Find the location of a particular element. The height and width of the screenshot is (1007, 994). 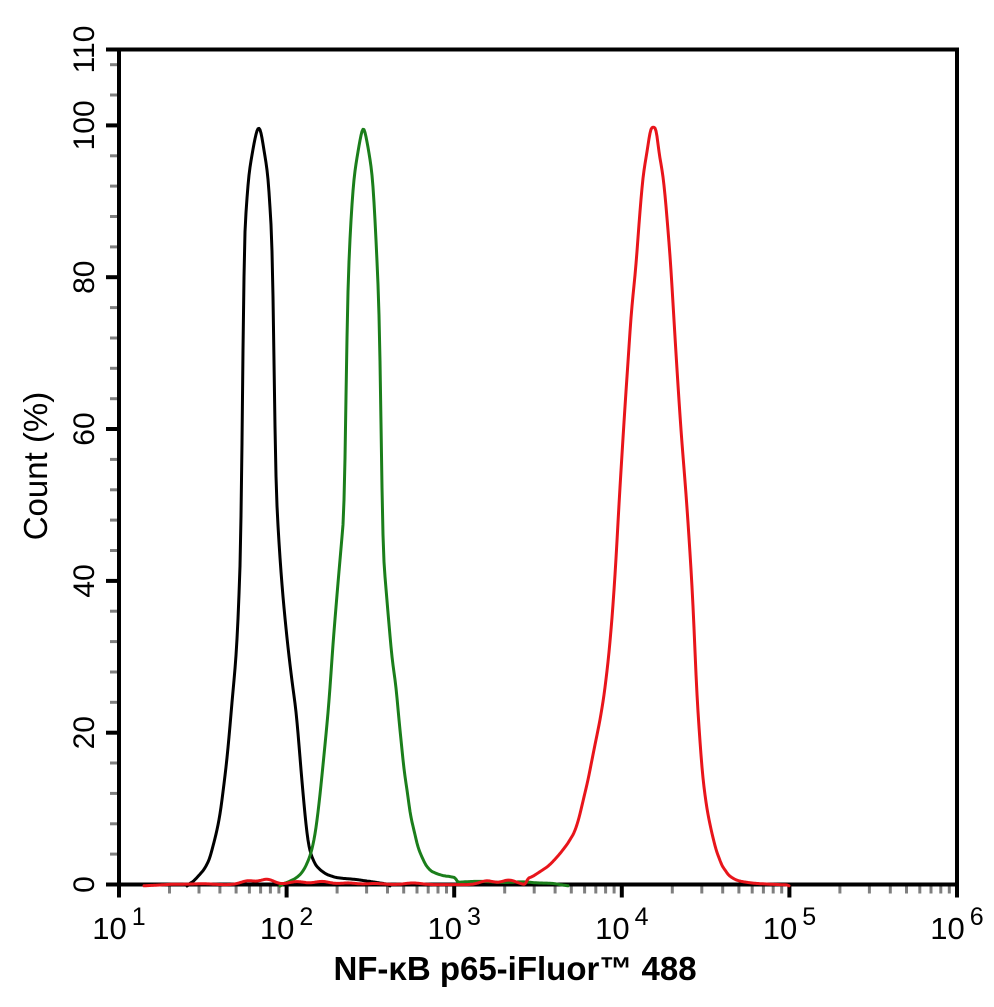

svg-text: 80 is located at coordinates (84, 277).